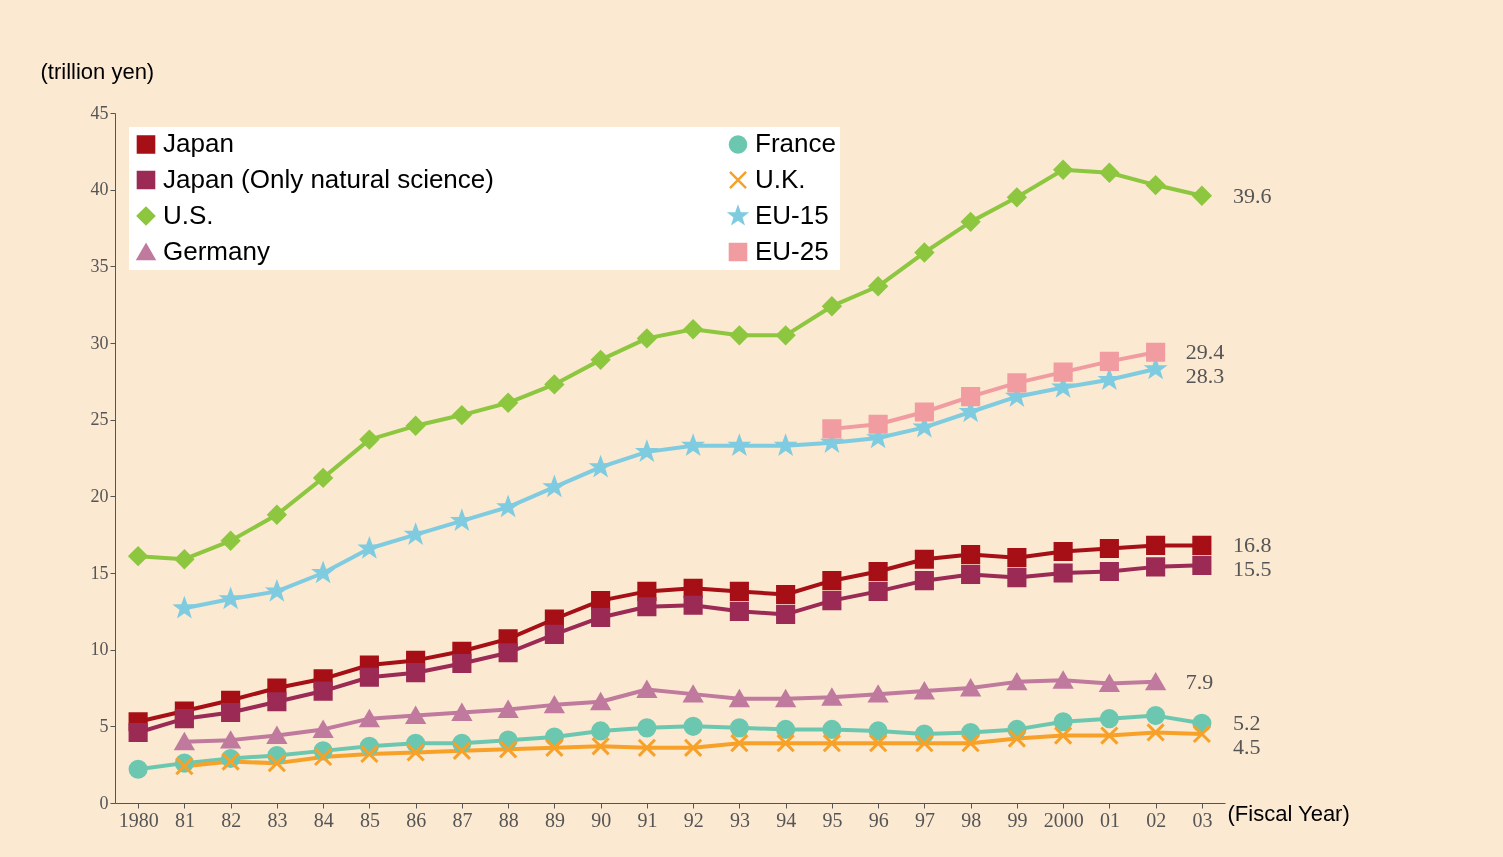 Image resolution: width=1503 pixels, height=857 pixels. What do you see at coordinates (647, 819) in the screenshot?
I see `x-tick-label: 91` at bounding box center [647, 819].